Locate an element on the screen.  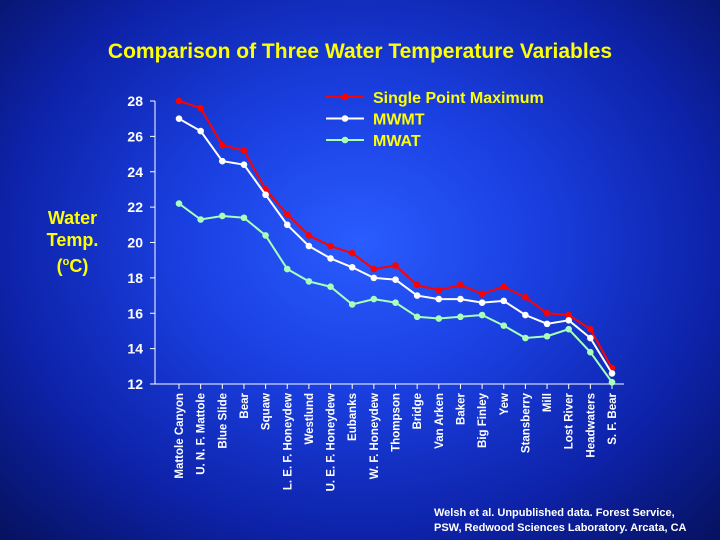
y-axis-label-line2: Temp. is located at coordinates (72, 240).